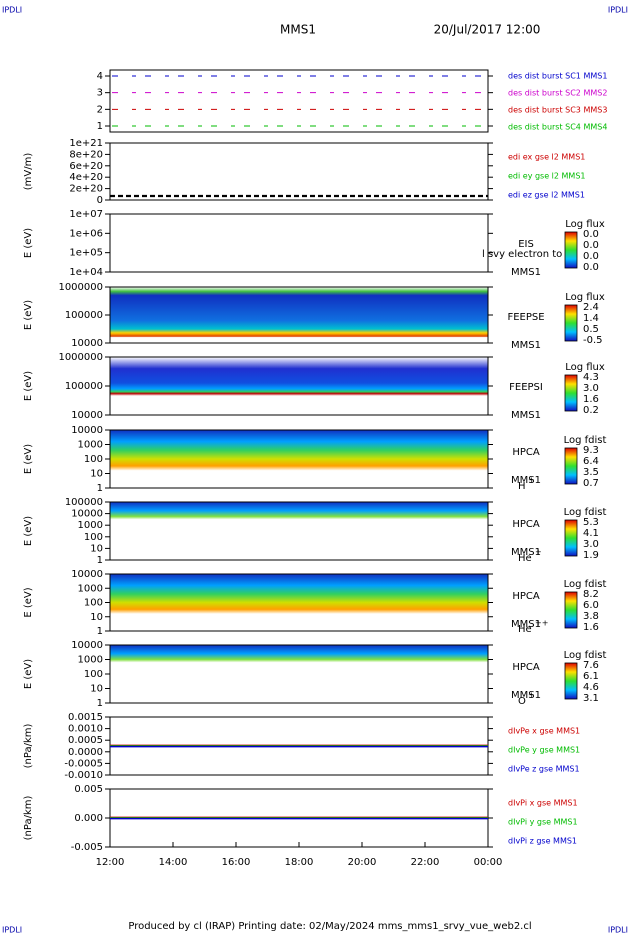 The image size is (630, 934). What do you see at coordinates (85, 740) in the screenshot?
I see `y-tick-label: 0.0005` at bounding box center [85, 740].